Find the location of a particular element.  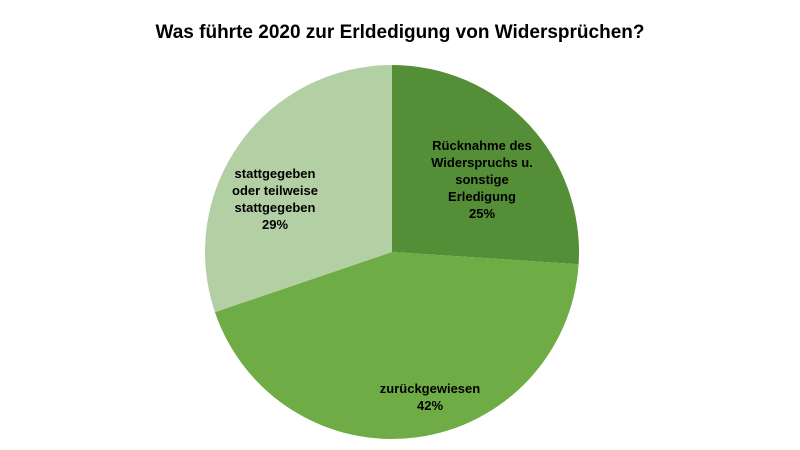

slice-percent-label: 25% is located at coordinates (482, 213).